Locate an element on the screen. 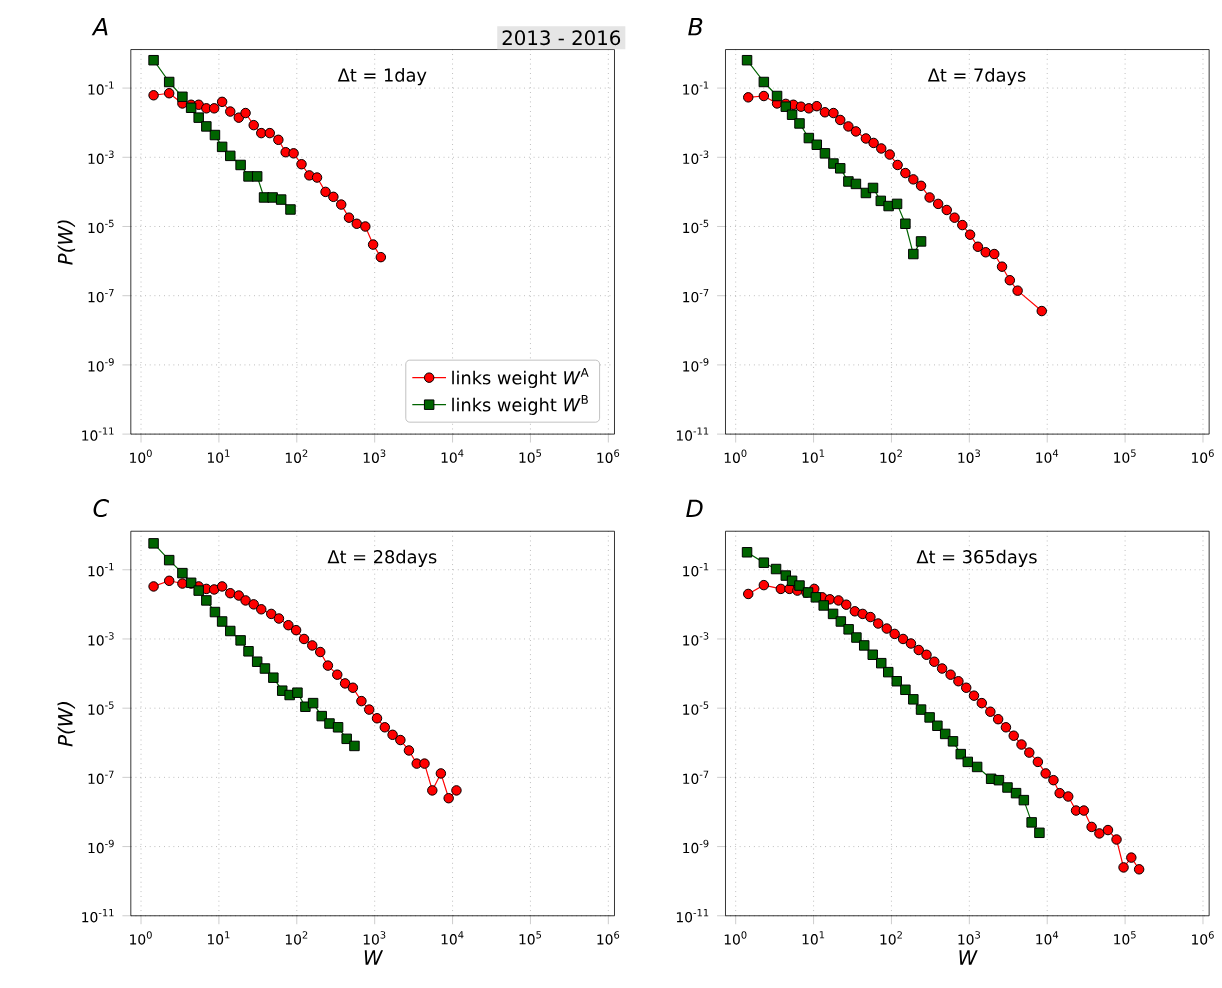 This screenshot has height=988, width=1222. annotation: Δt = 28days is located at coordinates (382, 559).